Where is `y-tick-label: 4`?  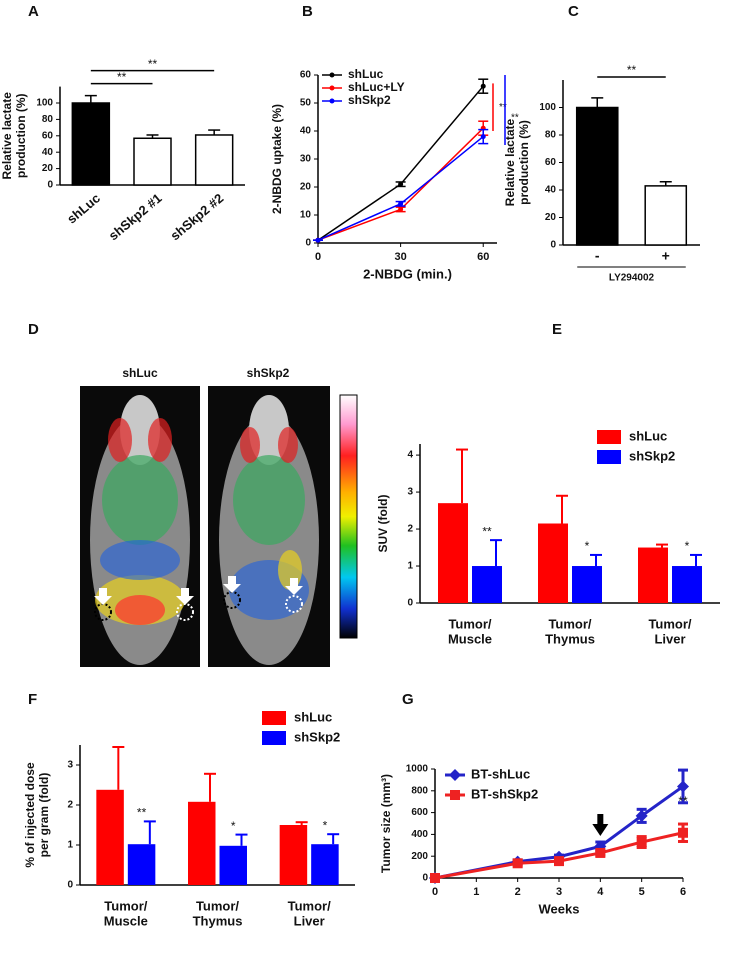
y-tick-label: 4 is located at coordinates (410, 455).